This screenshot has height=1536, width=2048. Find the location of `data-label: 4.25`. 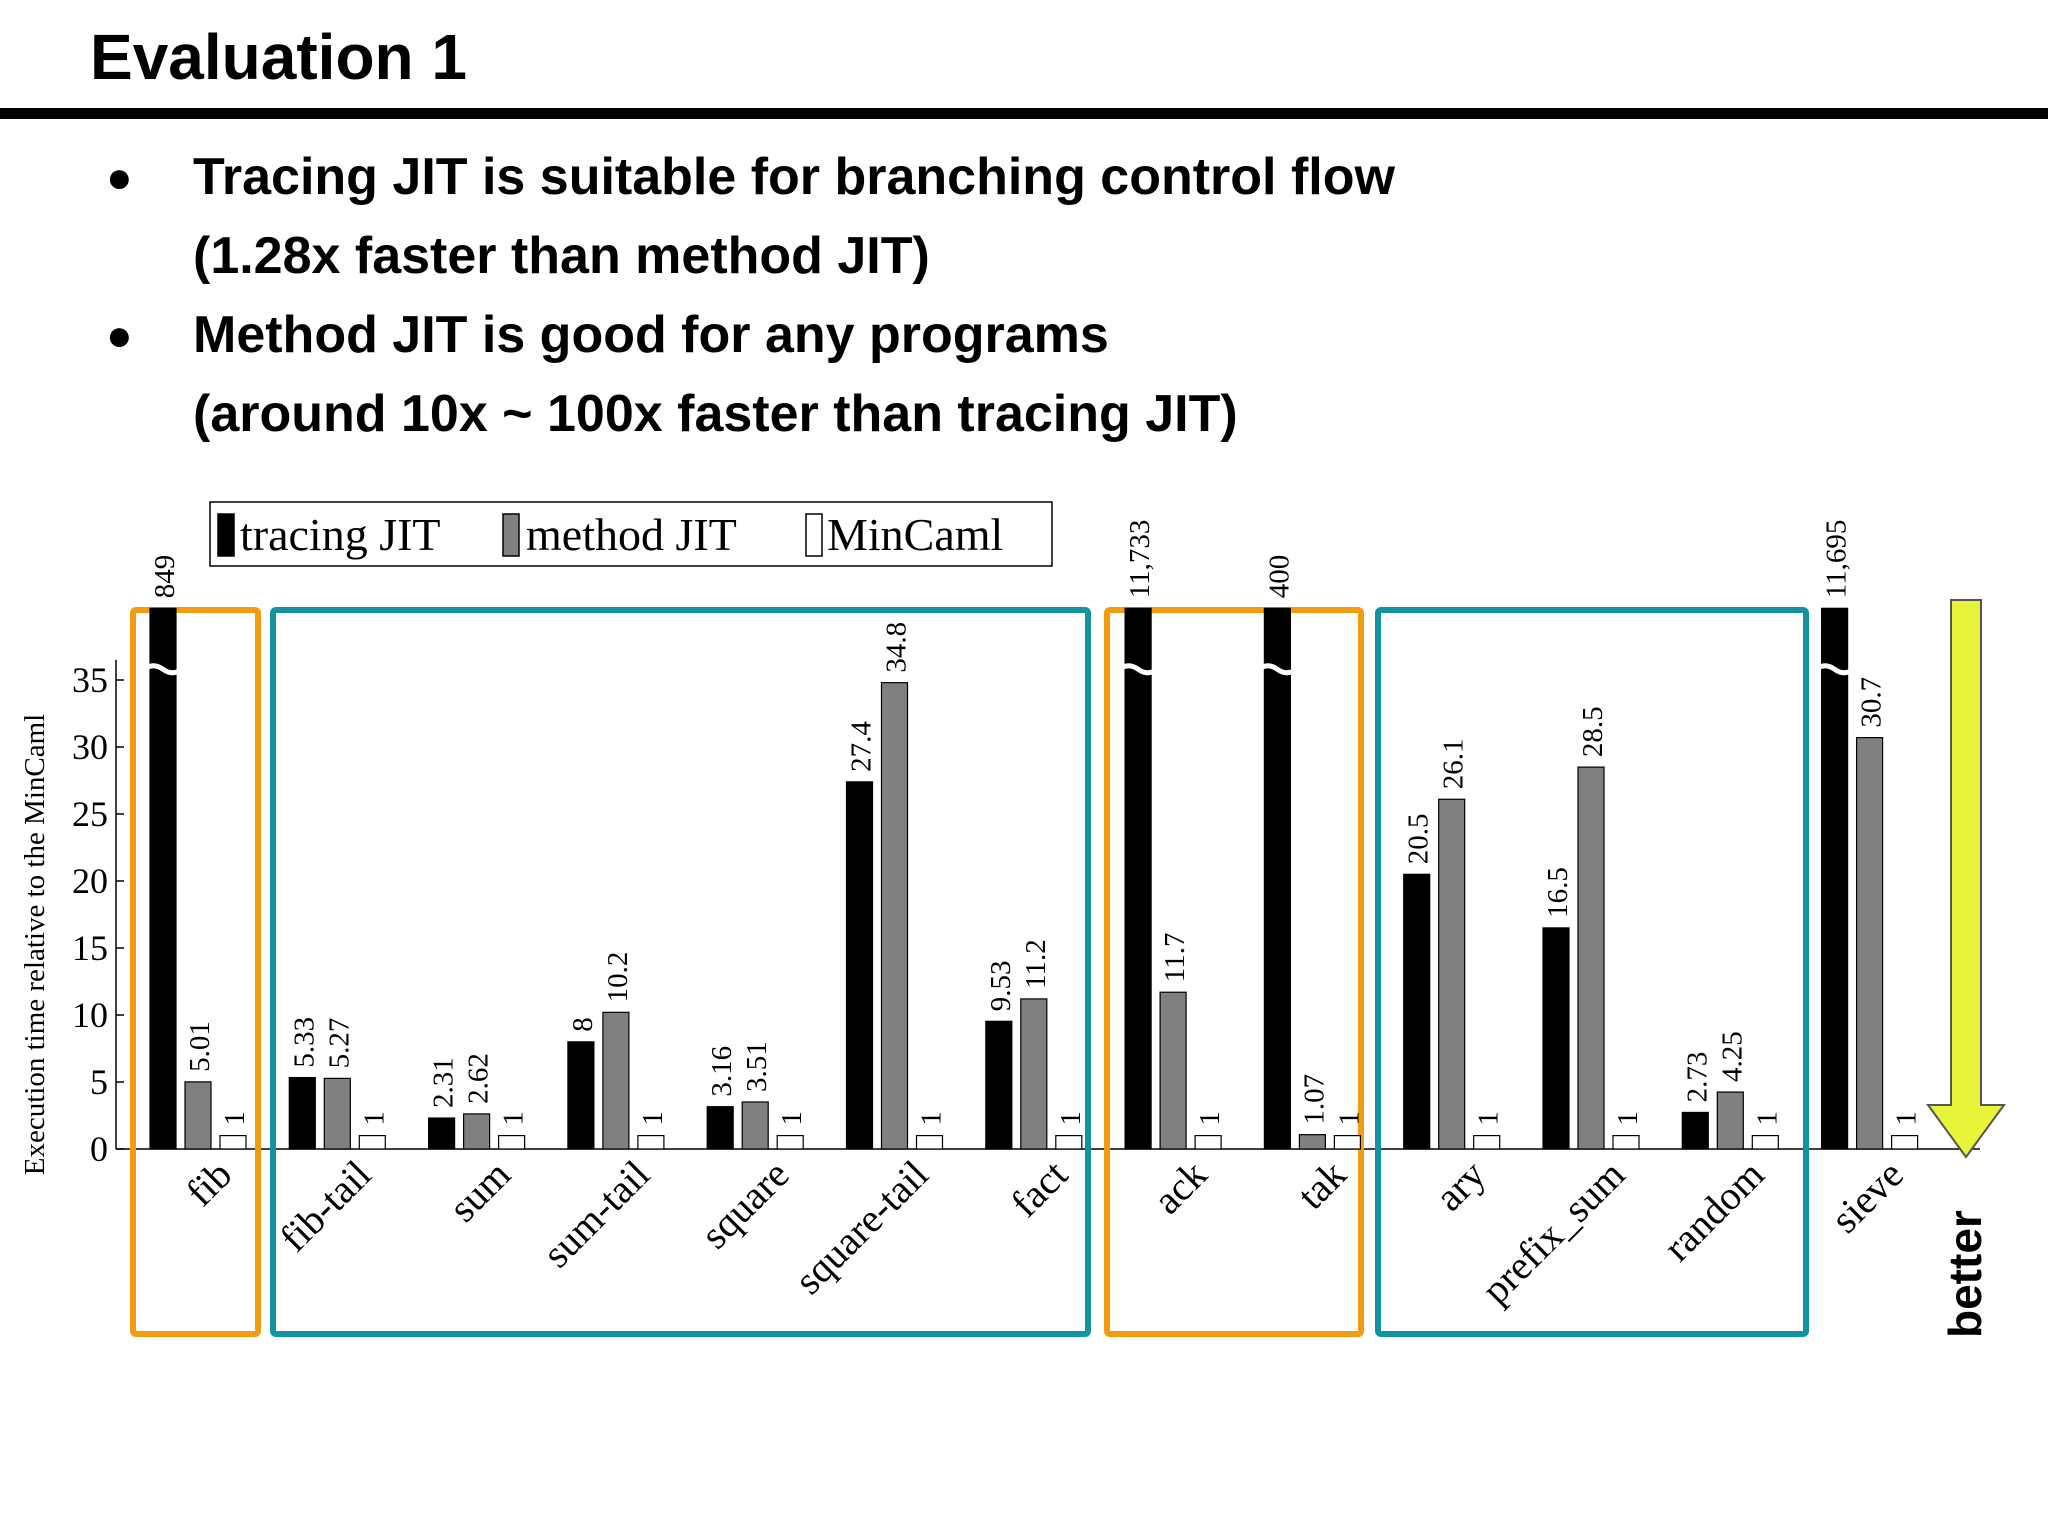

data-label: 4.25 is located at coordinates (1732, 1056).